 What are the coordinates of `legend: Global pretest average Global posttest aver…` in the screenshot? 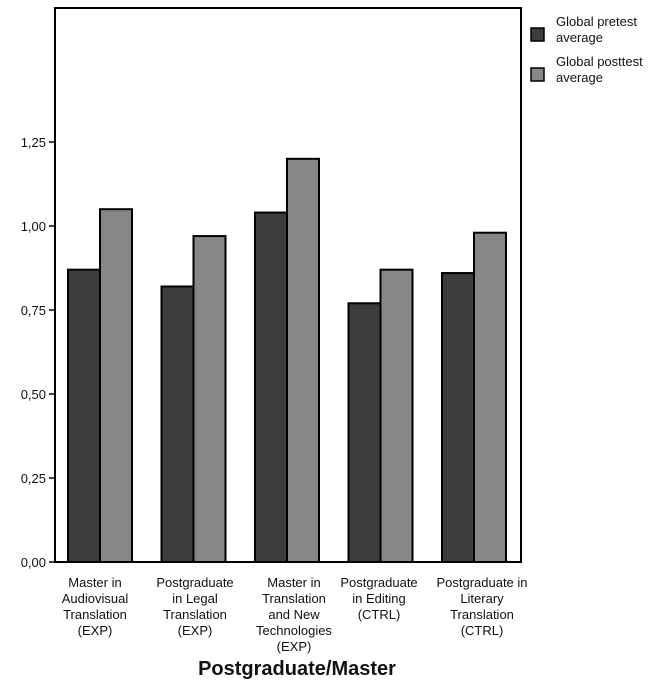 It's located at (586, 49).